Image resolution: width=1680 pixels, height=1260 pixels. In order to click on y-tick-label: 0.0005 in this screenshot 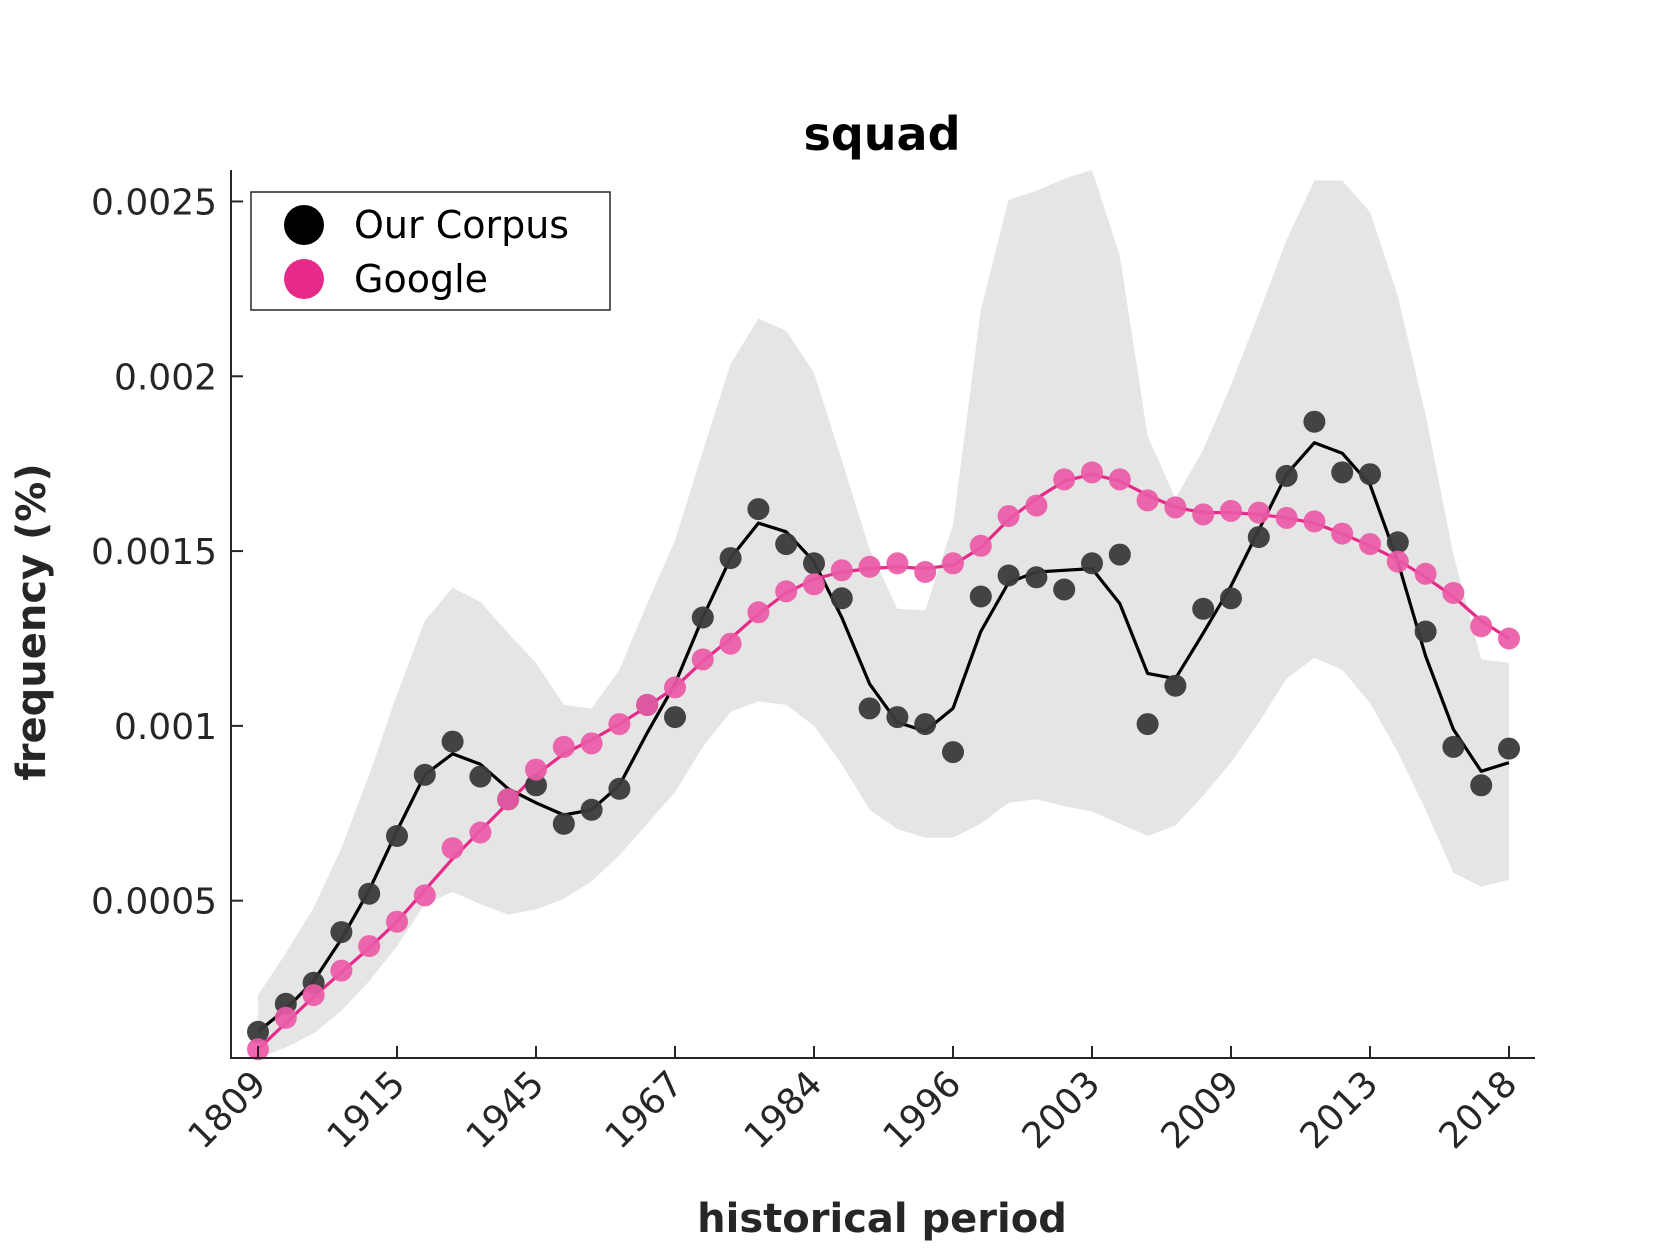, I will do `click(154, 902)`.